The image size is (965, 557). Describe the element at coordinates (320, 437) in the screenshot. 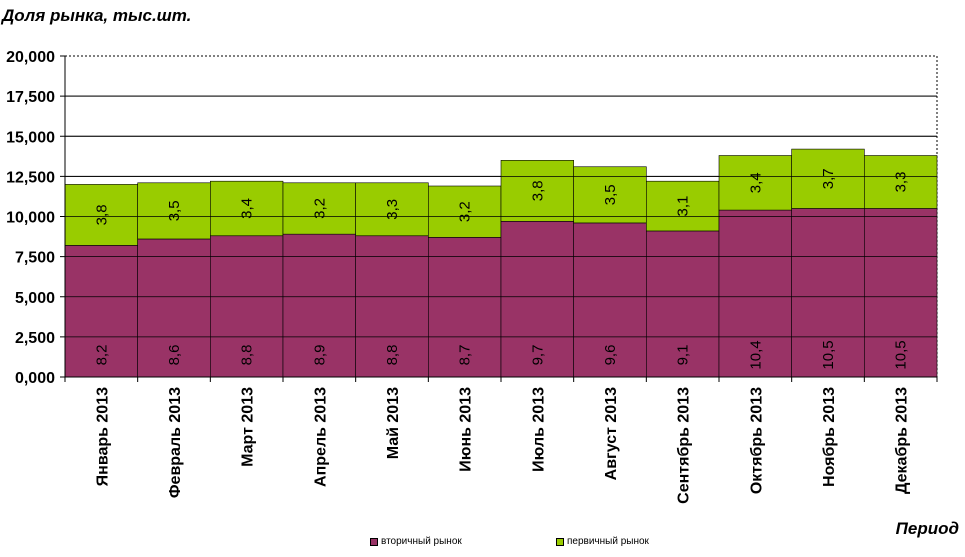

I see `x-tick-label: Апрель 2013` at that location.